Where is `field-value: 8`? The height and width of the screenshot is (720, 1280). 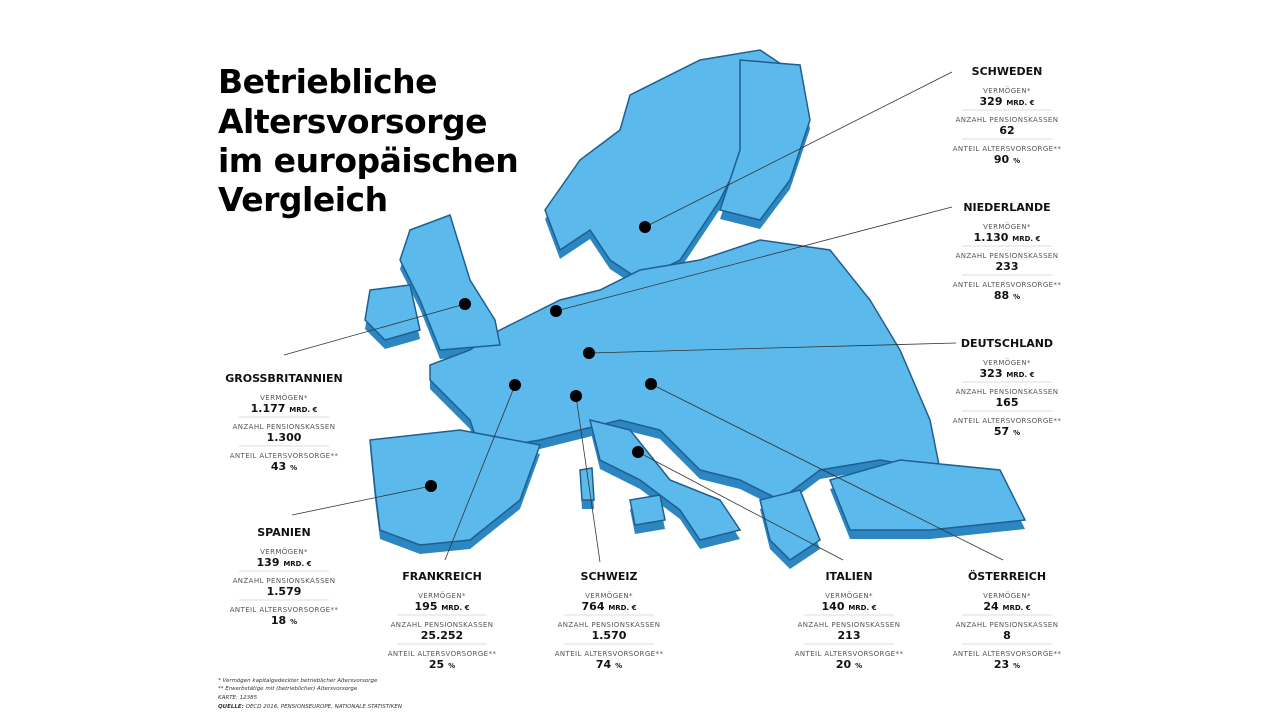 field-value: 8 is located at coordinates (1007, 635).